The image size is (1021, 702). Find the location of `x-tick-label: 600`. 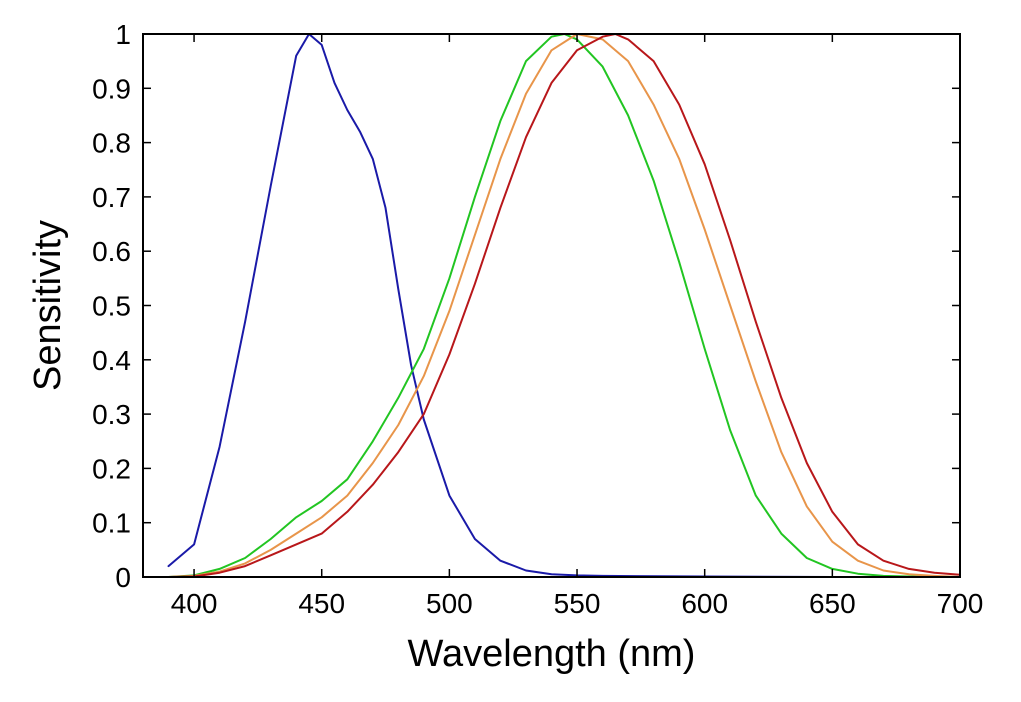

x-tick-label: 600 is located at coordinates (704, 603).